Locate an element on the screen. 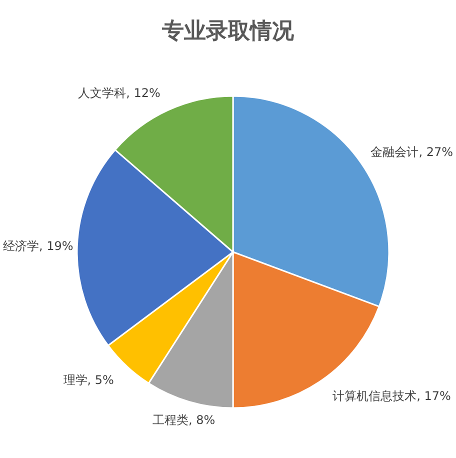 This screenshot has height=458, width=456. chart-title: 专业录取情况 is located at coordinates (228, 31).